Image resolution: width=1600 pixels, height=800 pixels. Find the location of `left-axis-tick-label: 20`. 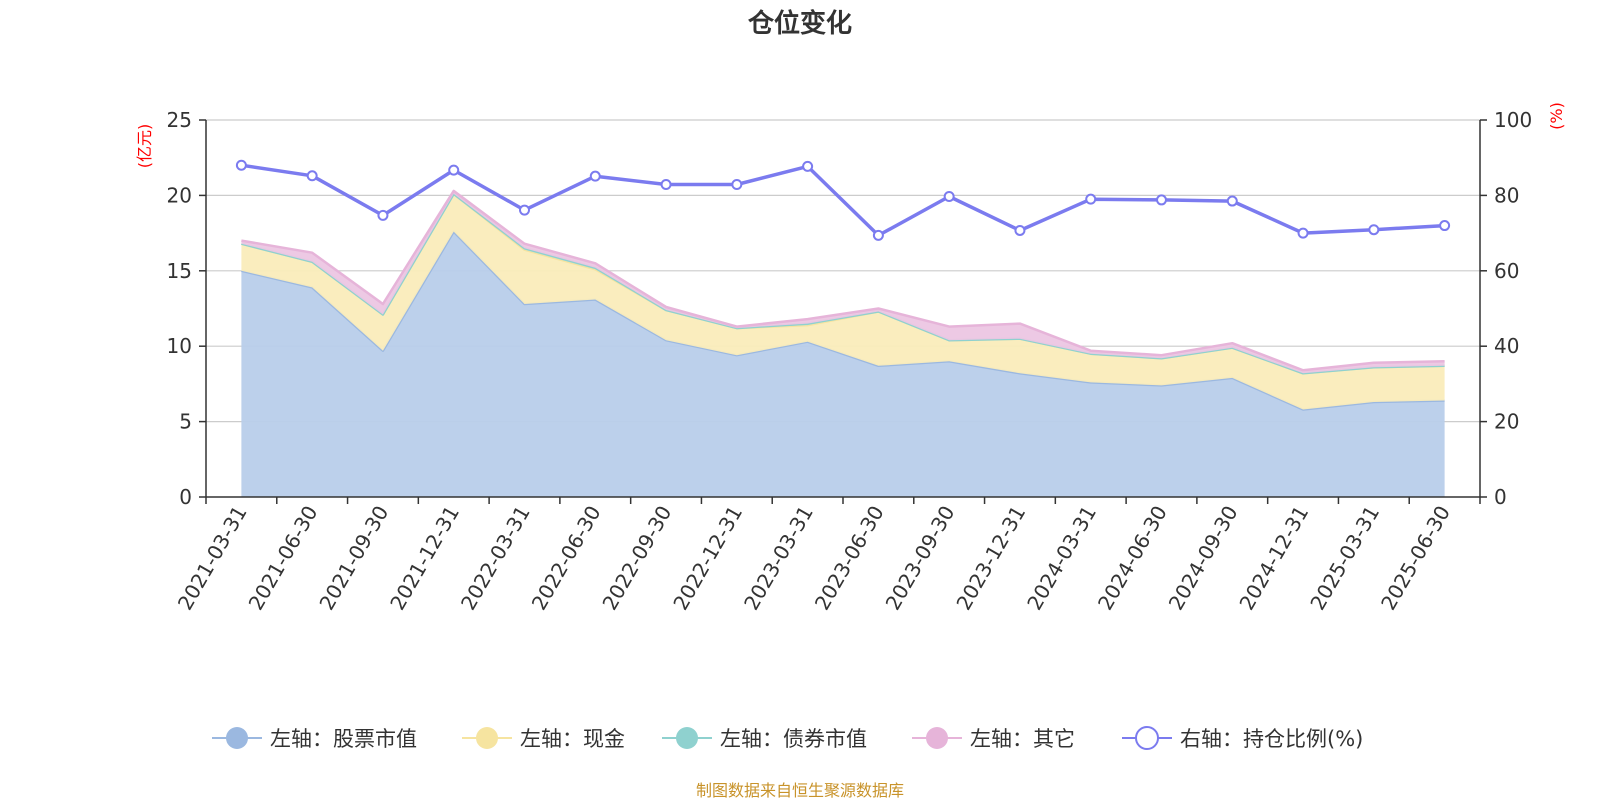

left-axis-tick-label: 20 is located at coordinates (179, 195).